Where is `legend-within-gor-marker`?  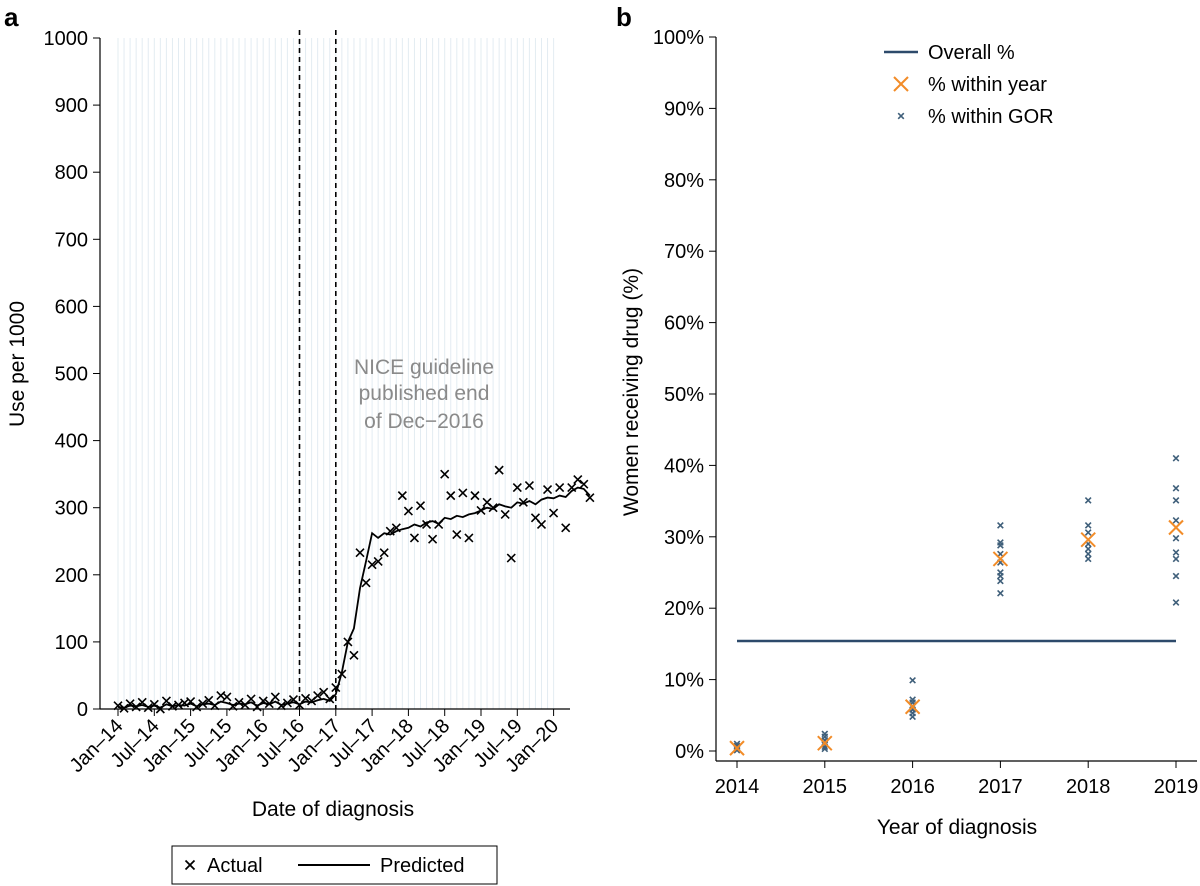 legend-within-gor-marker is located at coordinates (901, 116).